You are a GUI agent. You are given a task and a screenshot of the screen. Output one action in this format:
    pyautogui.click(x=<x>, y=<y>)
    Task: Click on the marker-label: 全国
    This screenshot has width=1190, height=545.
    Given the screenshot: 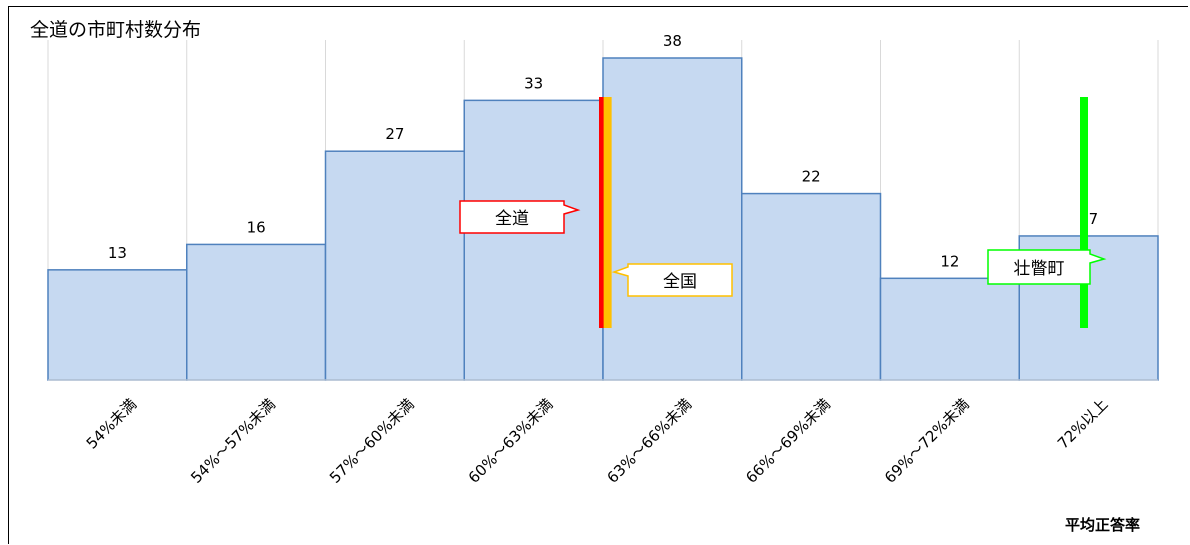 What is the action you would take?
    pyautogui.click(x=680, y=282)
    